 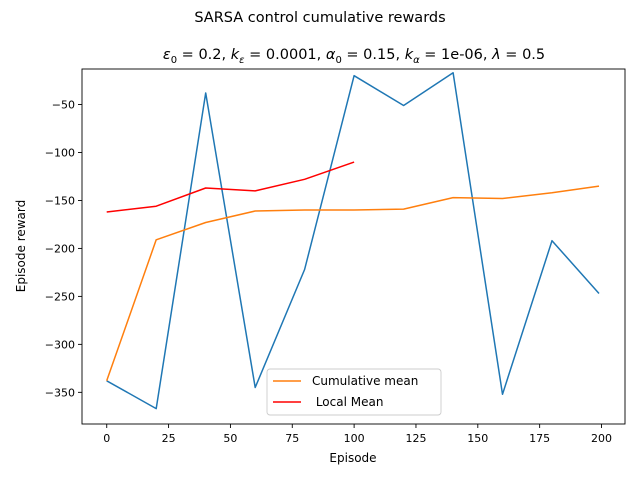 What do you see at coordinates (456, 55) in the screenshot?
I see `subtitle-part: = 1e-06,` at bounding box center [456, 55].